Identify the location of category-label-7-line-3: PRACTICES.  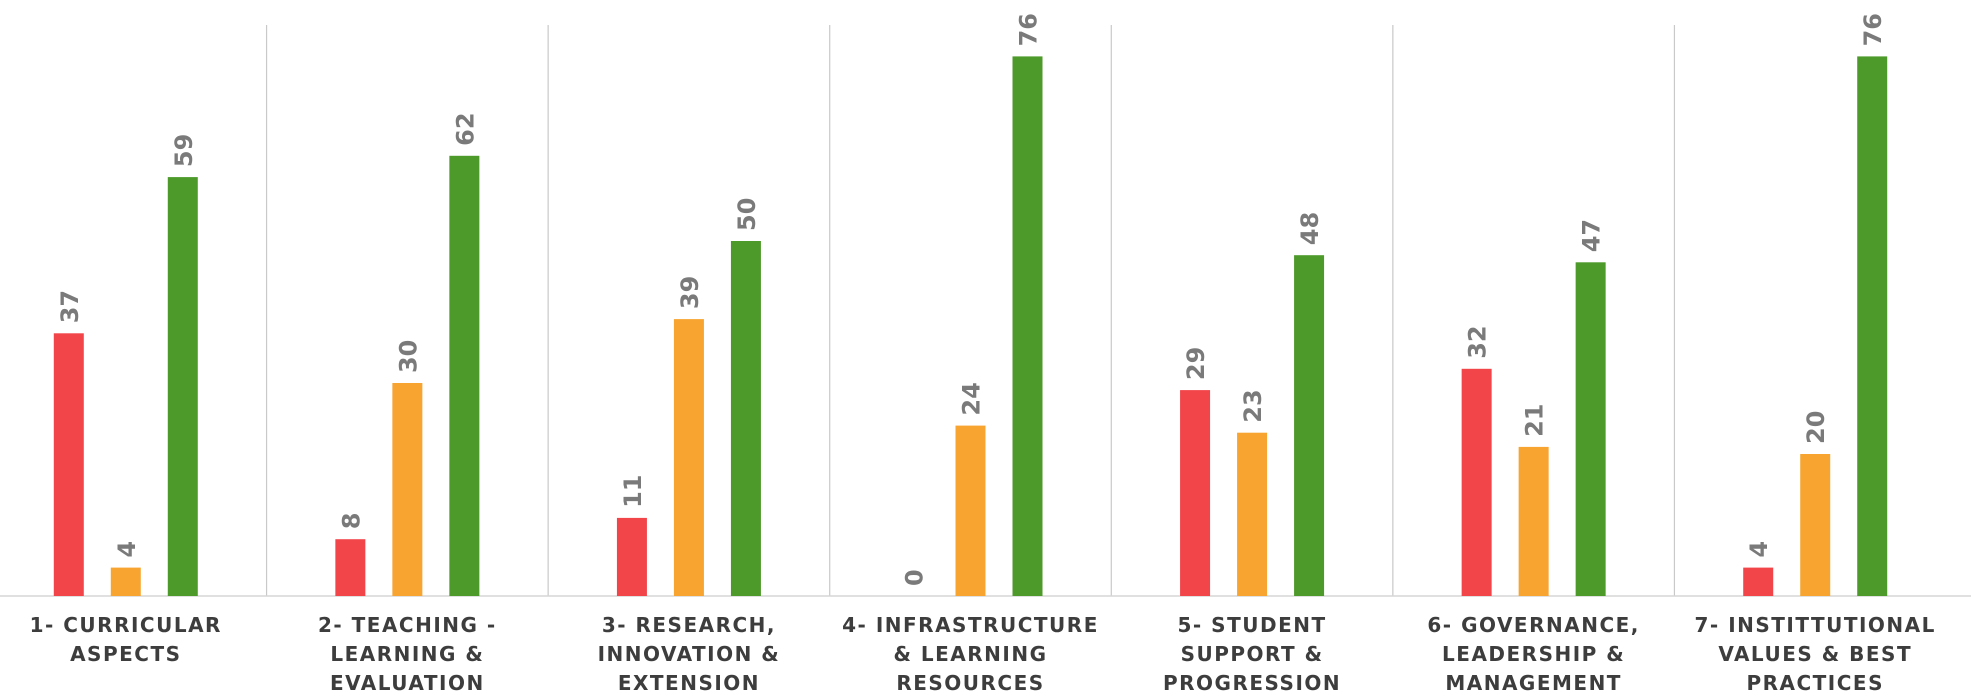
(1815, 683).